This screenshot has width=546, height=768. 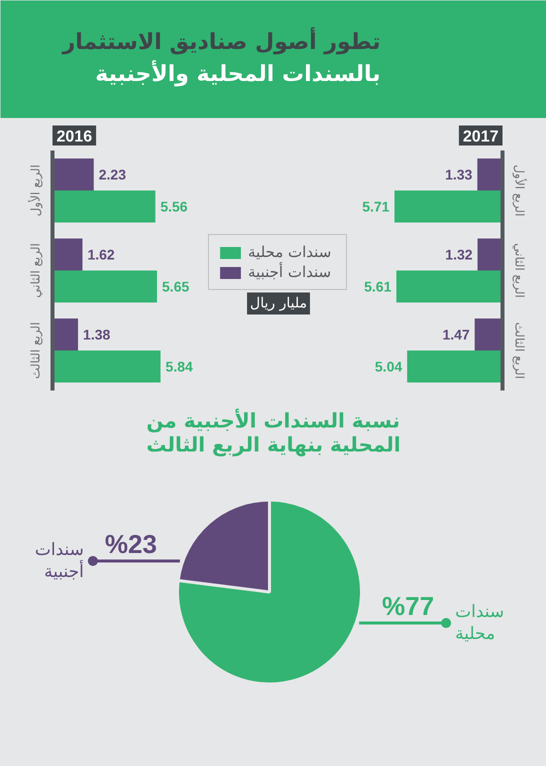 What do you see at coordinates (273, 432) in the screenshot?
I see `chart-title: نسبة السندات الأجنبية من المحلية بنهاية الربع الثالث` at bounding box center [273, 432].